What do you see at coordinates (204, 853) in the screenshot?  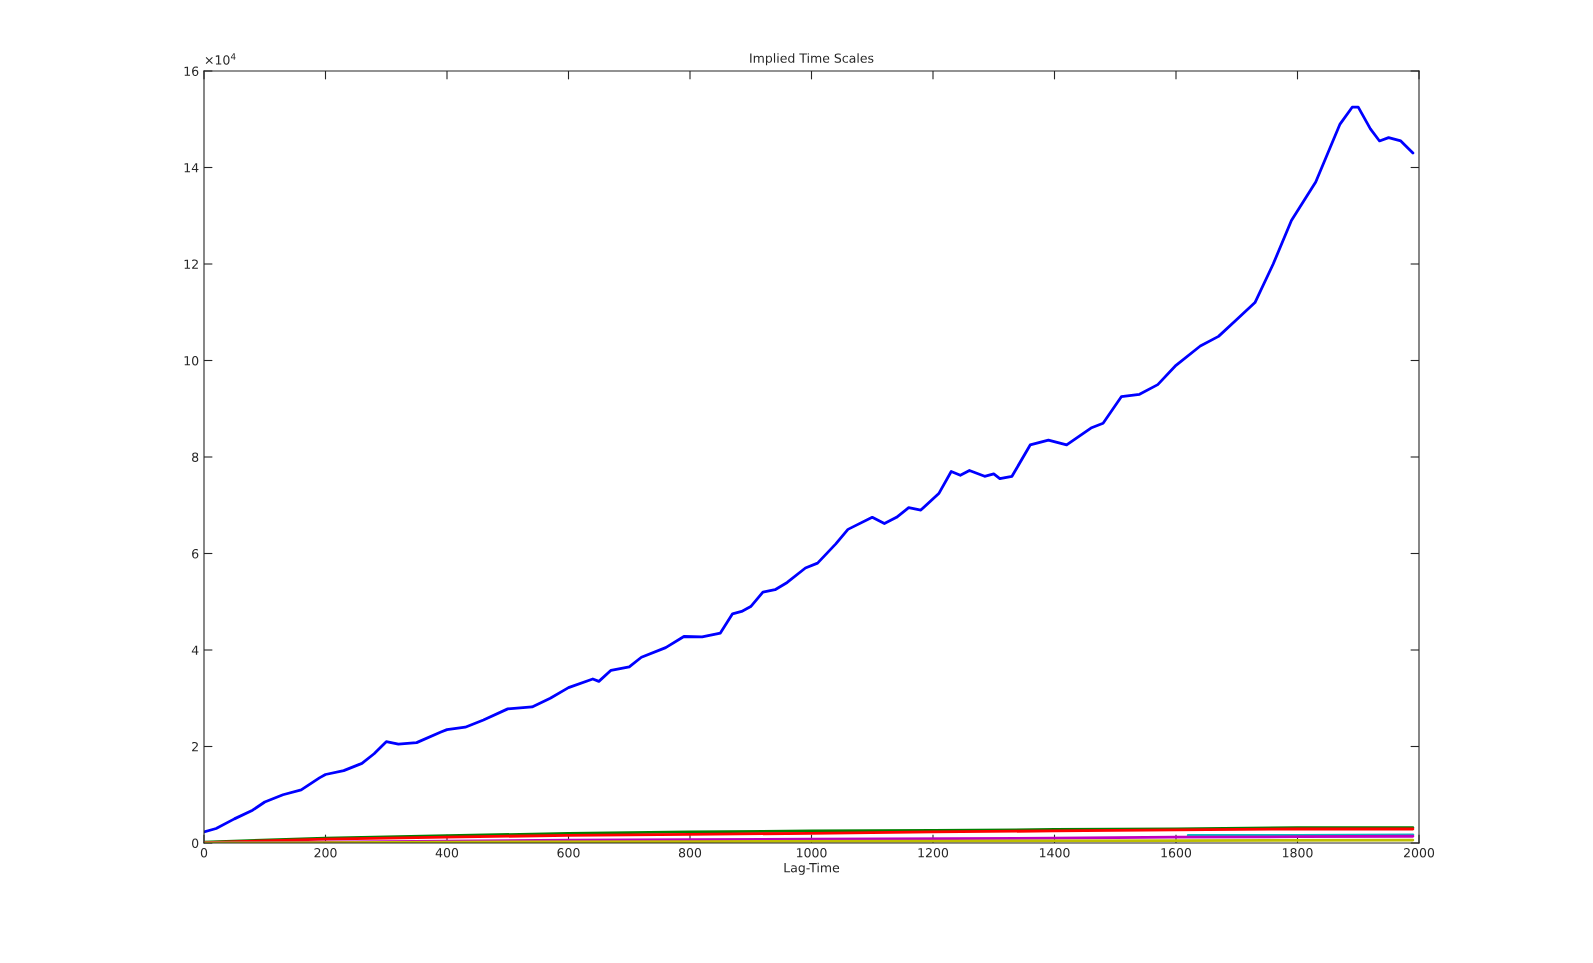 I see `x-tick-label: 0` at bounding box center [204, 853].